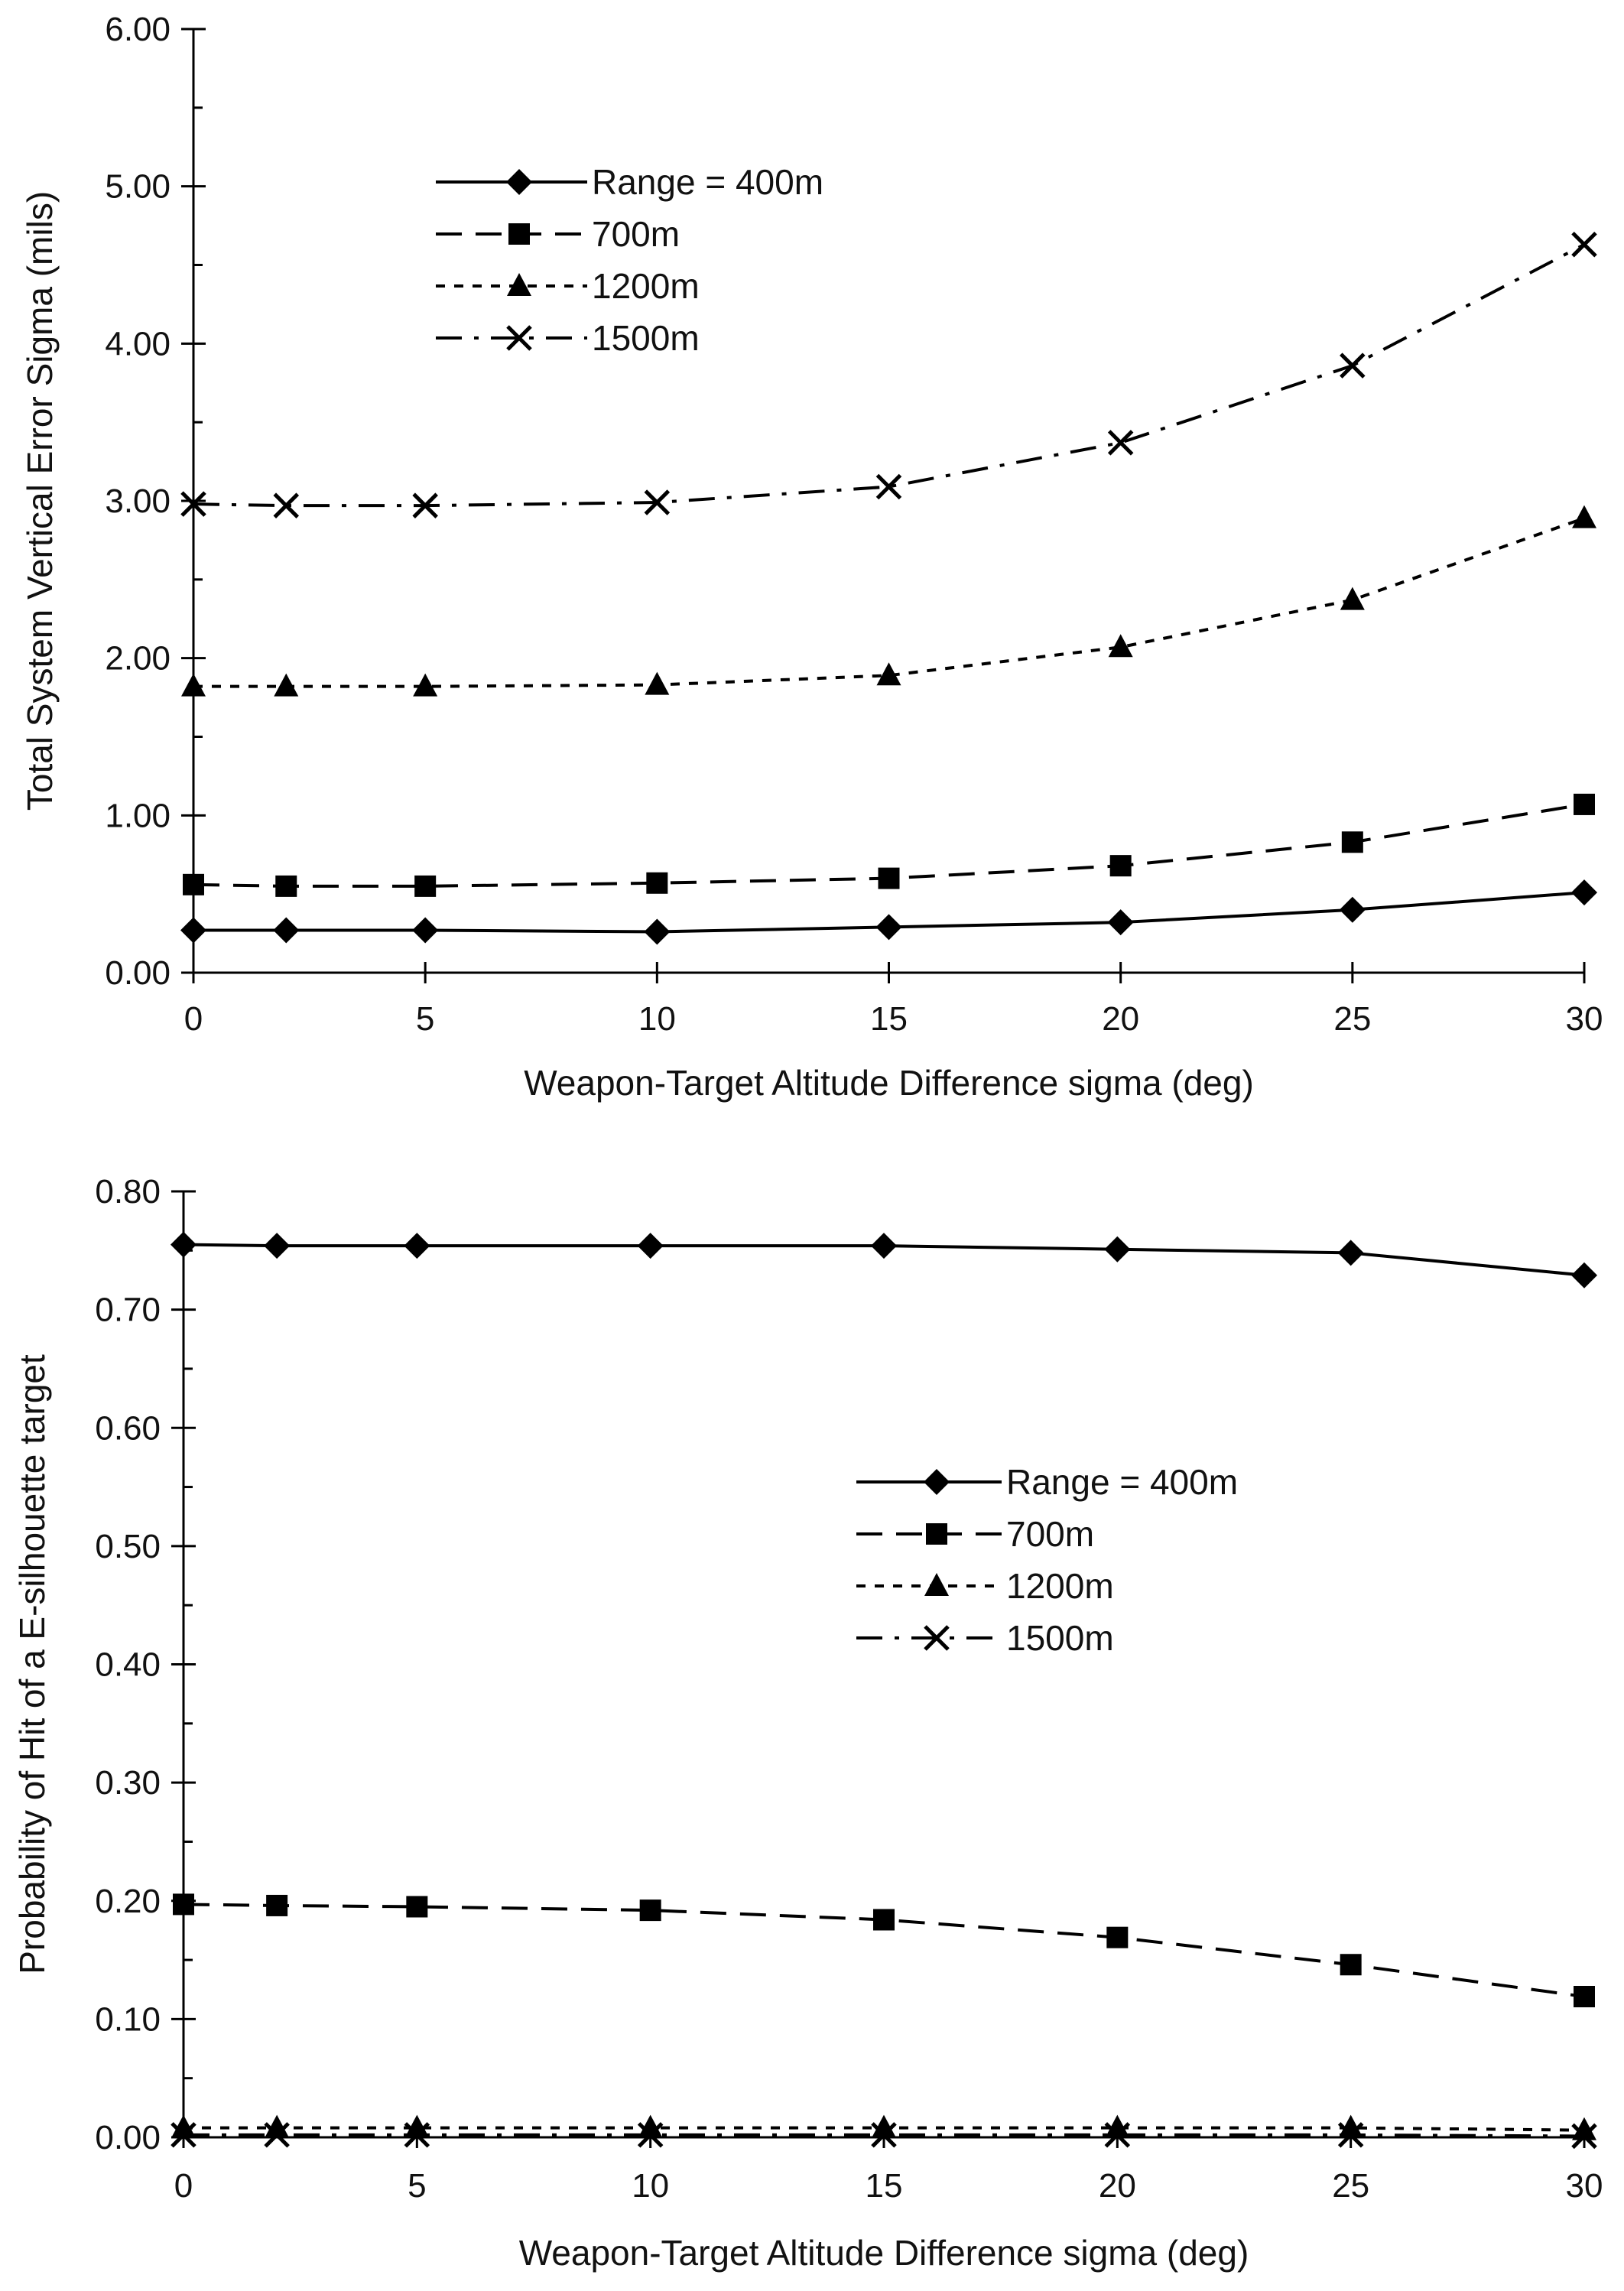 The image size is (1624, 2291). What do you see at coordinates (138, 659) in the screenshot?
I see `y-tick-label: 2.00` at bounding box center [138, 659].